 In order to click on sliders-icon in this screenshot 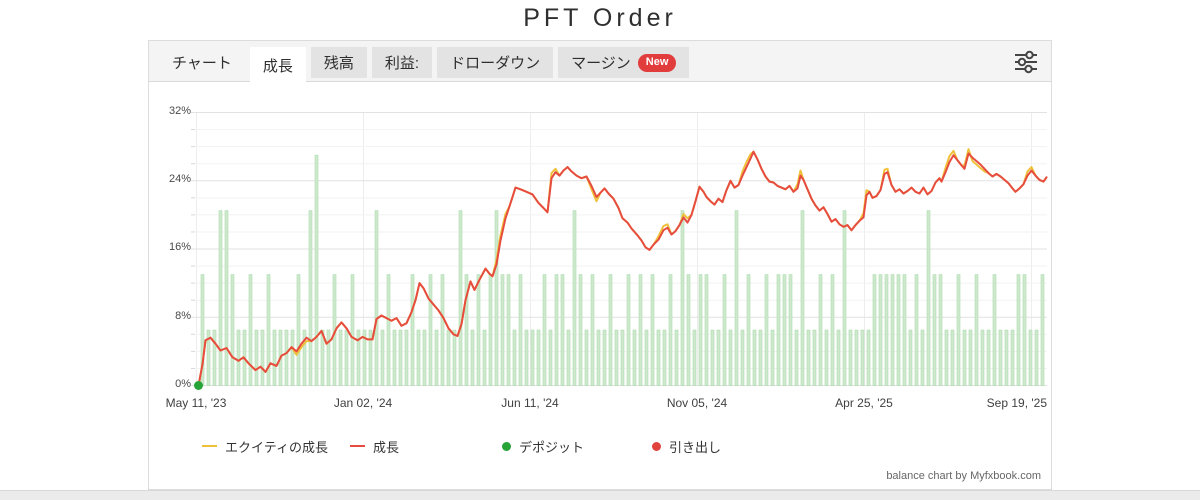, I will do `click(1026, 62)`.